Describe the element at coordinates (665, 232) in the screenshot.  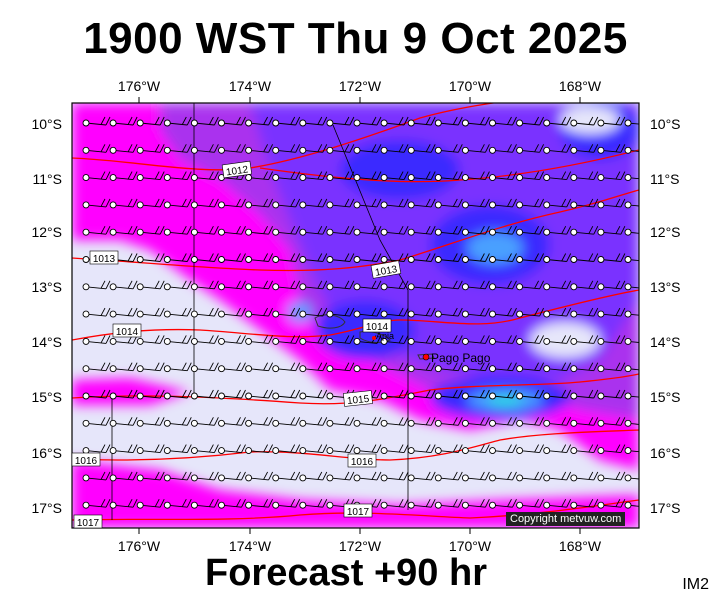
I see `lat-label-right: 12°S` at that location.